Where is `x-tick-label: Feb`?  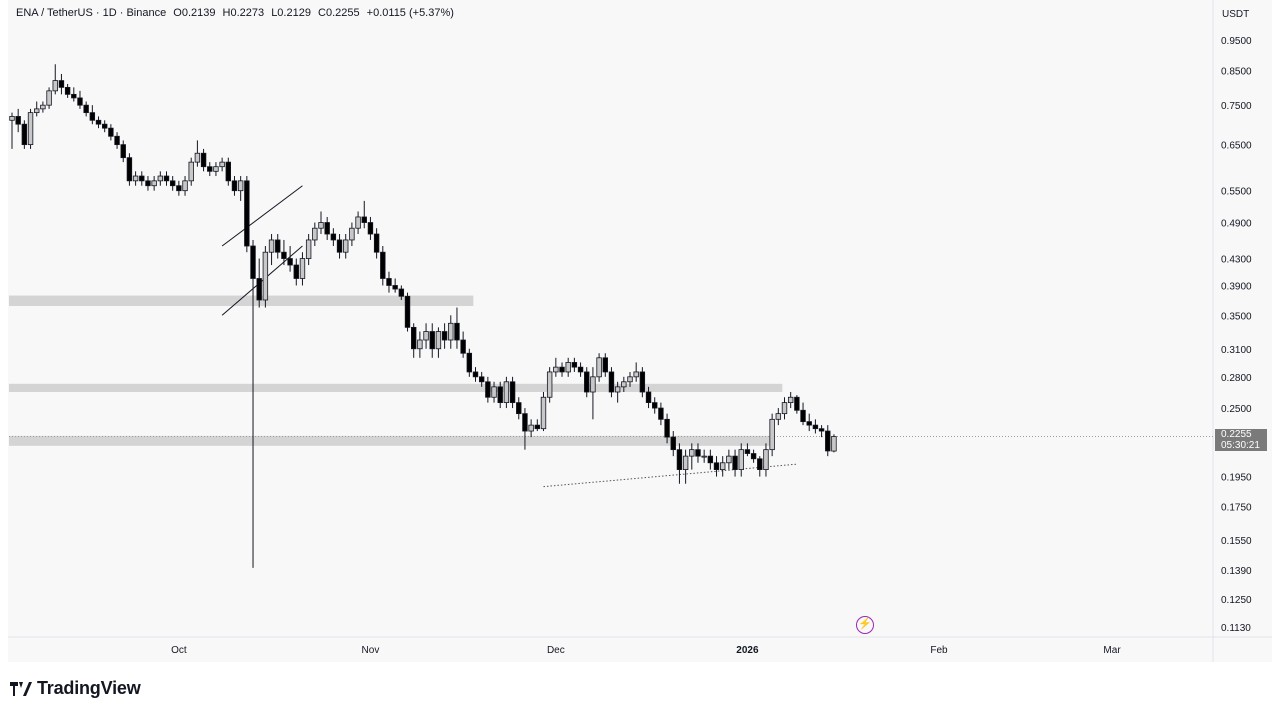
x-tick-label: Feb is located at coordinates (939, 650).